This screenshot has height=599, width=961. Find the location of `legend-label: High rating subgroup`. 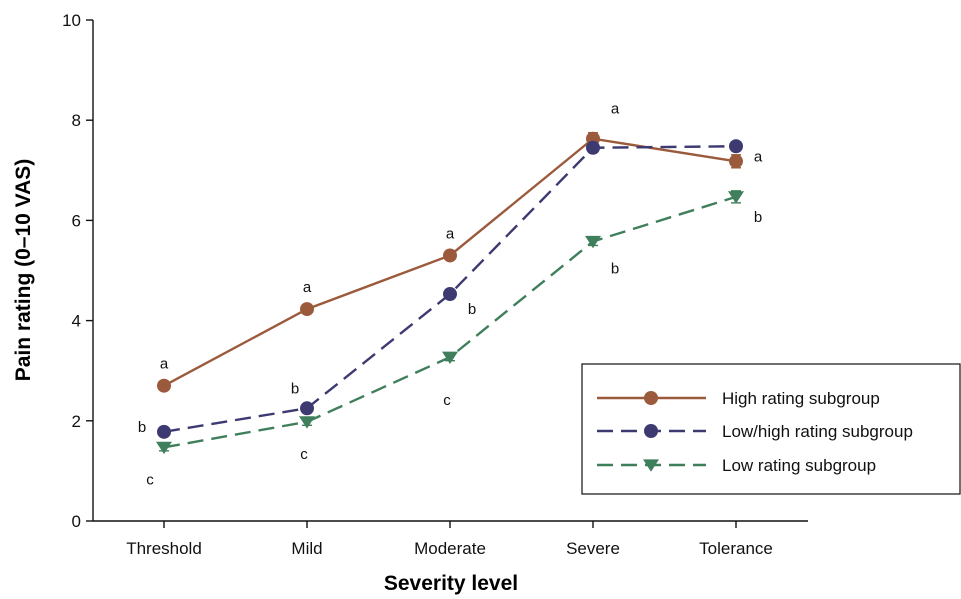

legend-label: High rating subgroup is located at coordinates (801, 398).